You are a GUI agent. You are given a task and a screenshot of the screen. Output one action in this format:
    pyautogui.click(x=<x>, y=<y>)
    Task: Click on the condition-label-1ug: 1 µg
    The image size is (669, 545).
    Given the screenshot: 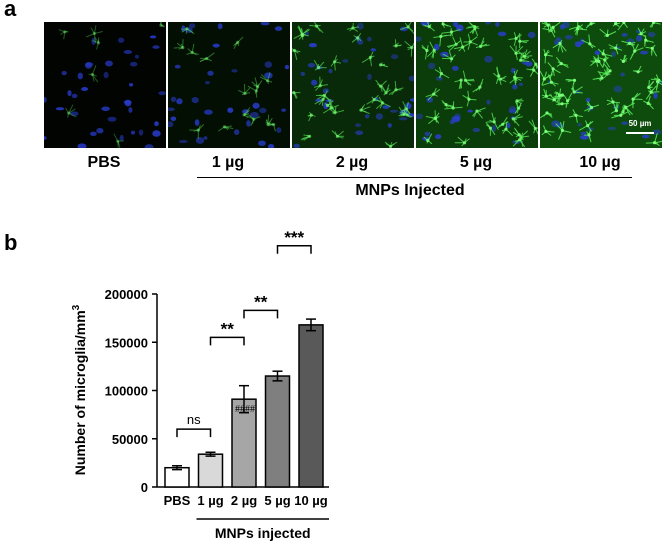 What is the action you would take?
    pyautogui.click(x=228, y=162)
    